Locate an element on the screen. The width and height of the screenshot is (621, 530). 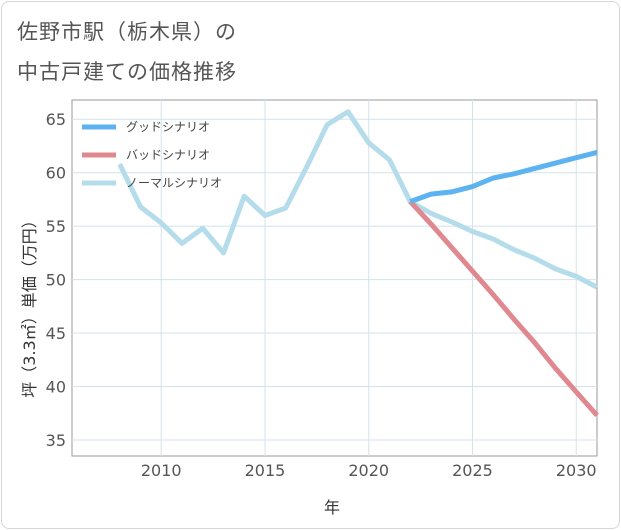
y-tick-label: 50 is located at coordinates (56, 280).